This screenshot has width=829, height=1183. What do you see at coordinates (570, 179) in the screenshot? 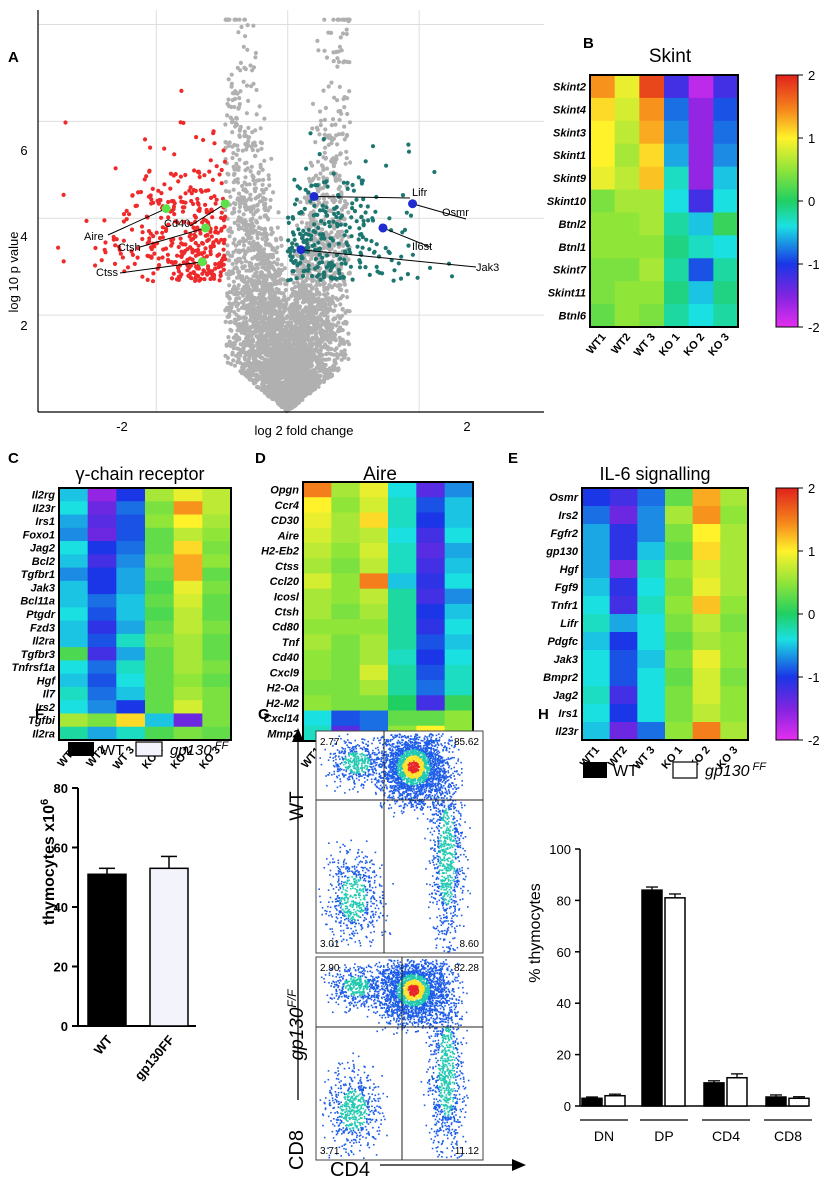
I see `hm-b-row-label: Skint9` at bounding box center [570, 179].